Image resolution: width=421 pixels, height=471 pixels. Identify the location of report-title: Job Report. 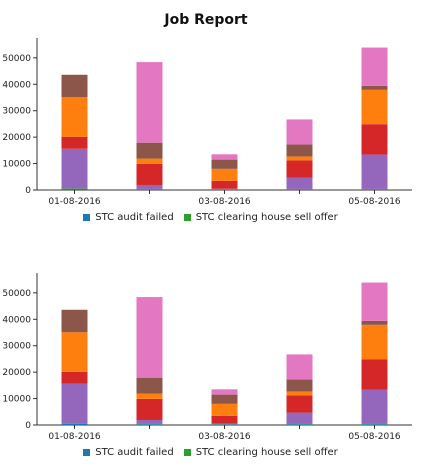
(206, 20).